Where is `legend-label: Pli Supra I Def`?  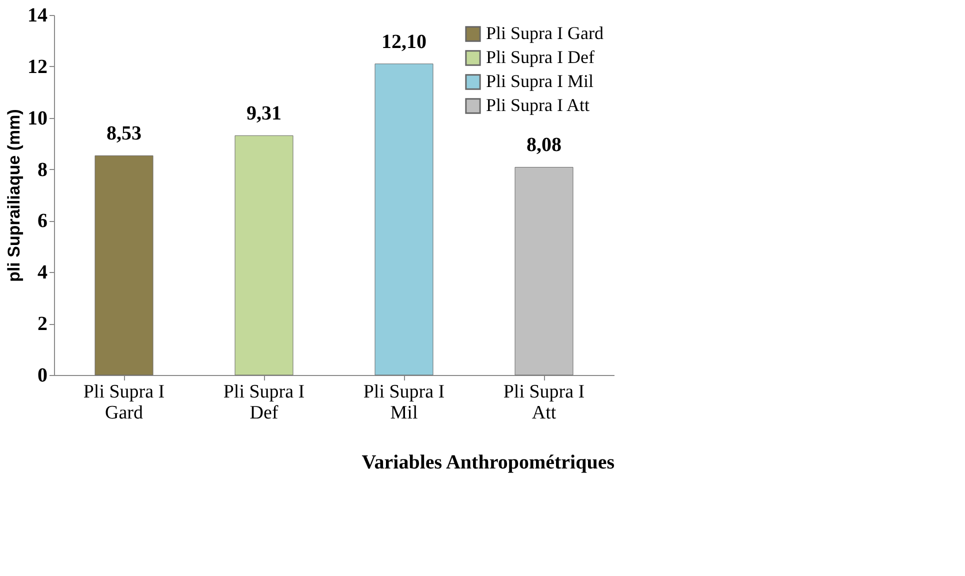
legend-label: Pli Supra I Def is located at coordinates (540, 57).